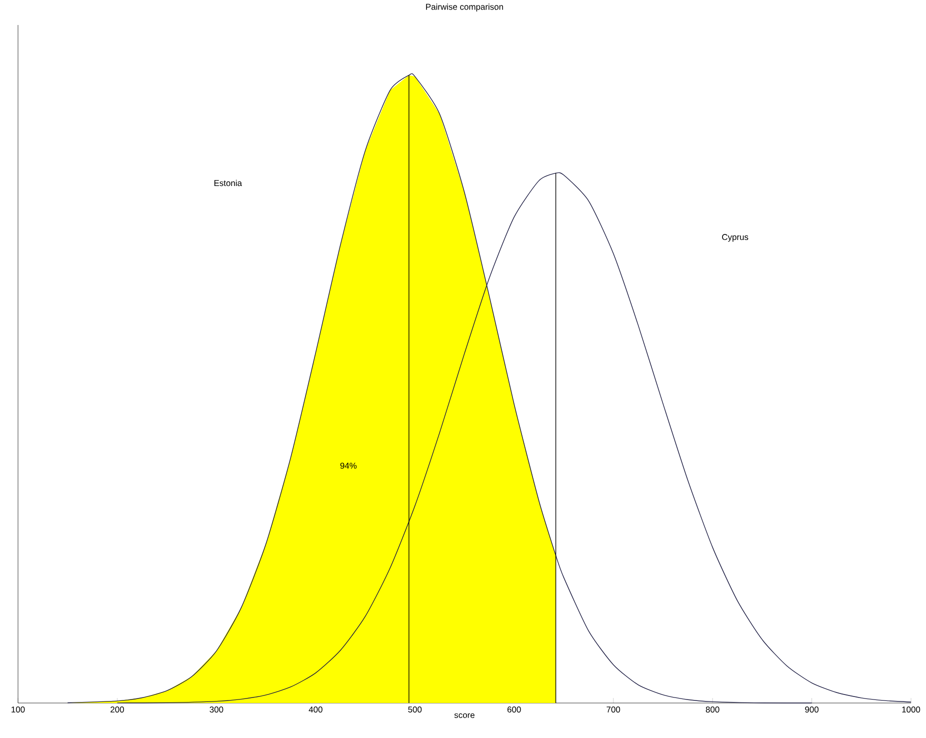  What do you see at coordinates (18, 709) in the screenshot?
I see `x-tick-label: 100` at bounding box center [18, 709].